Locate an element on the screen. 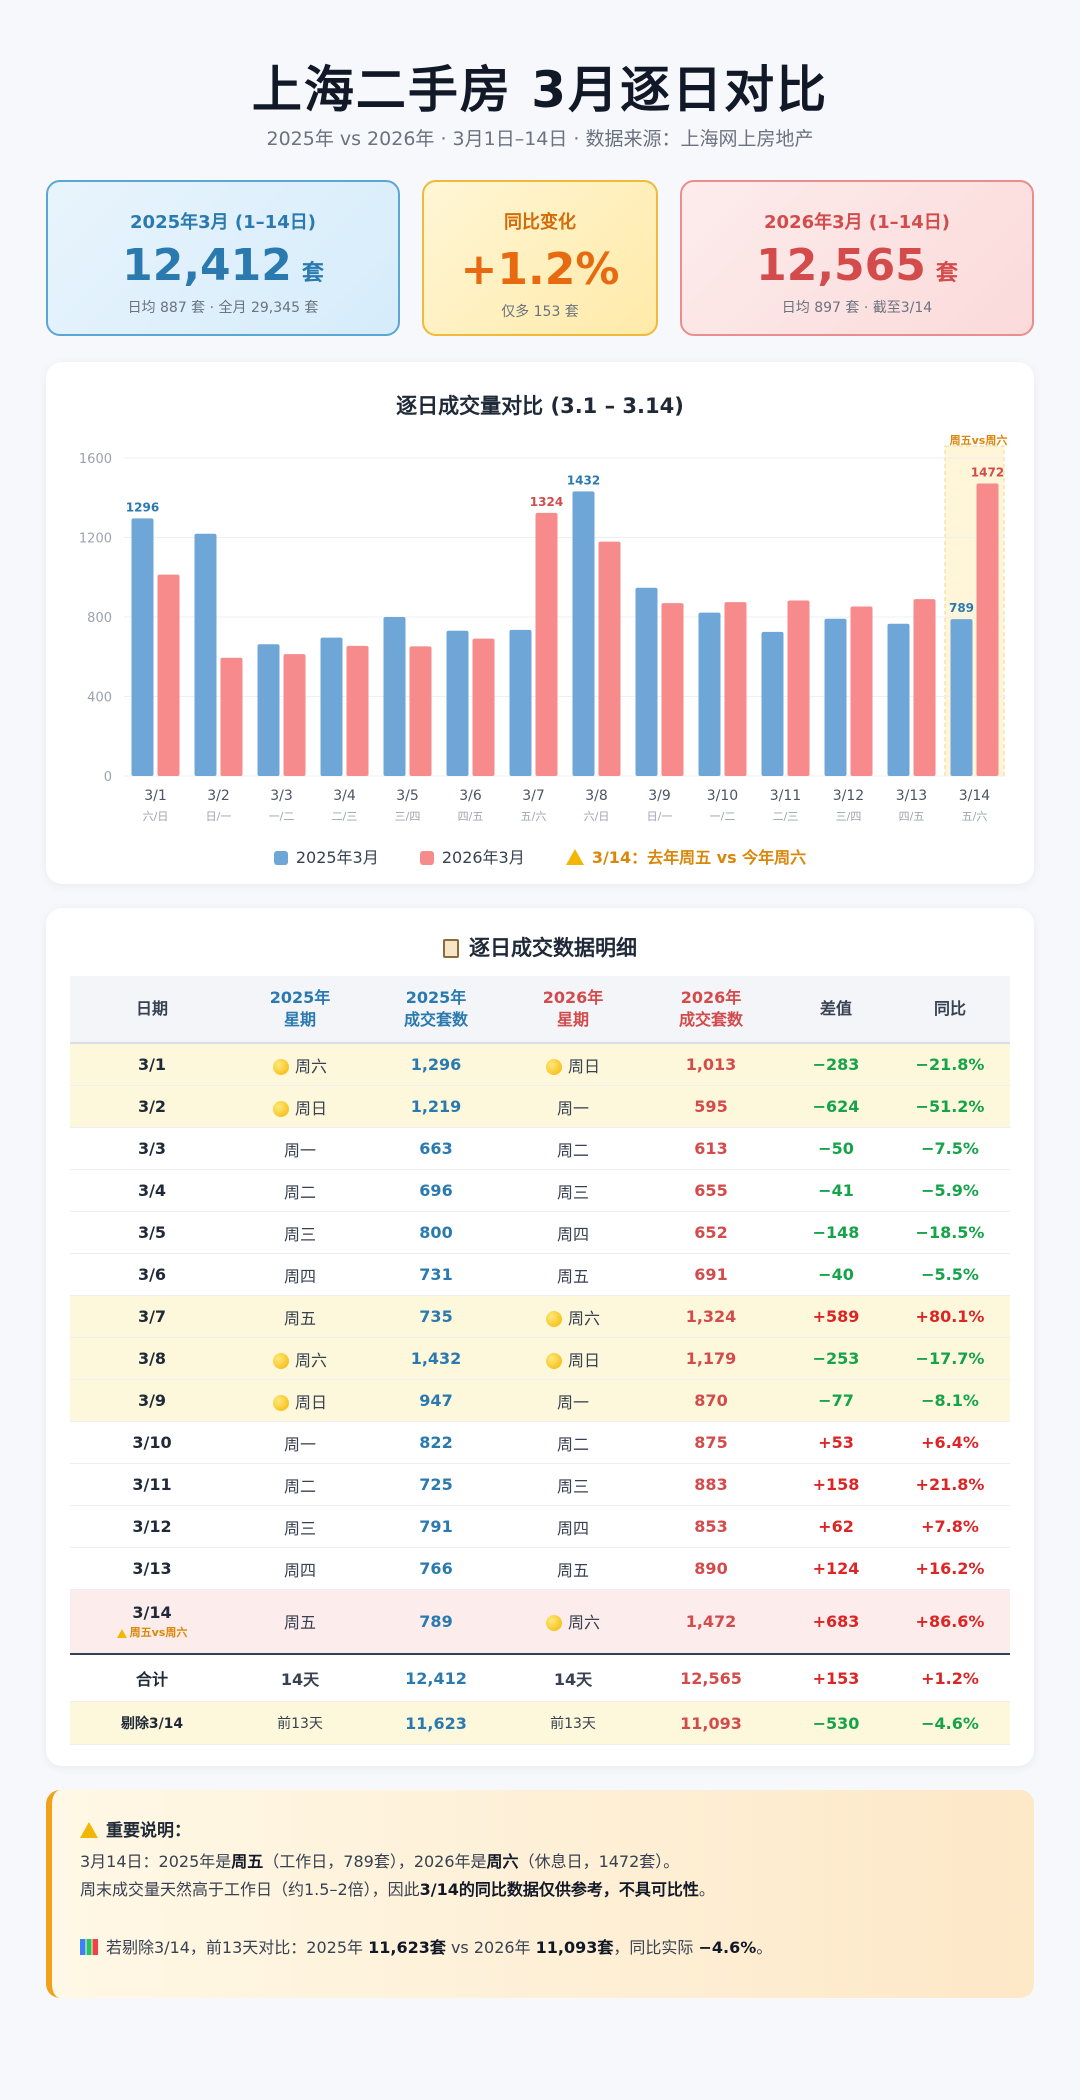  weekday-cell: 周五 is located at coordinates (300, 1317).